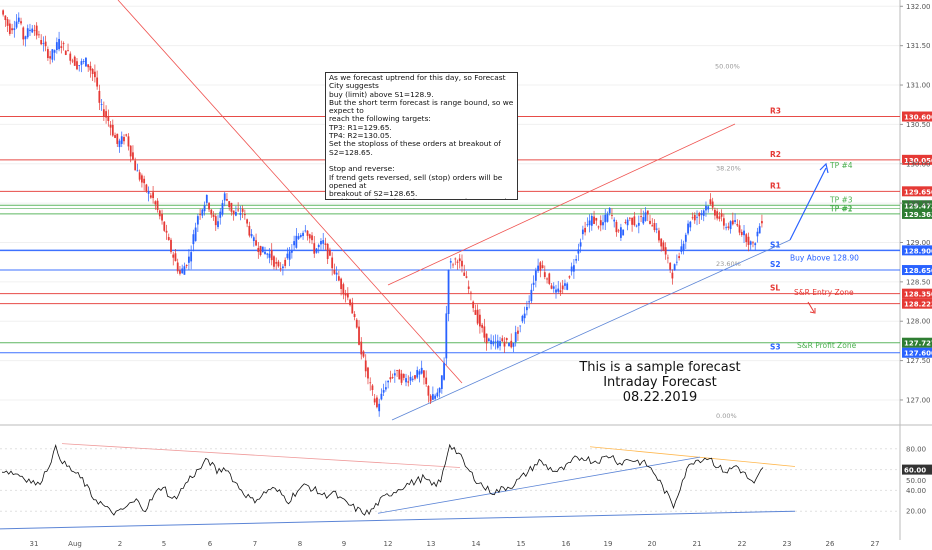 The image size is (932, 550). What do you see at coordinates (539, 485) in the screenshot?
I see `osc-support-line` at bounding box center [539, 485].